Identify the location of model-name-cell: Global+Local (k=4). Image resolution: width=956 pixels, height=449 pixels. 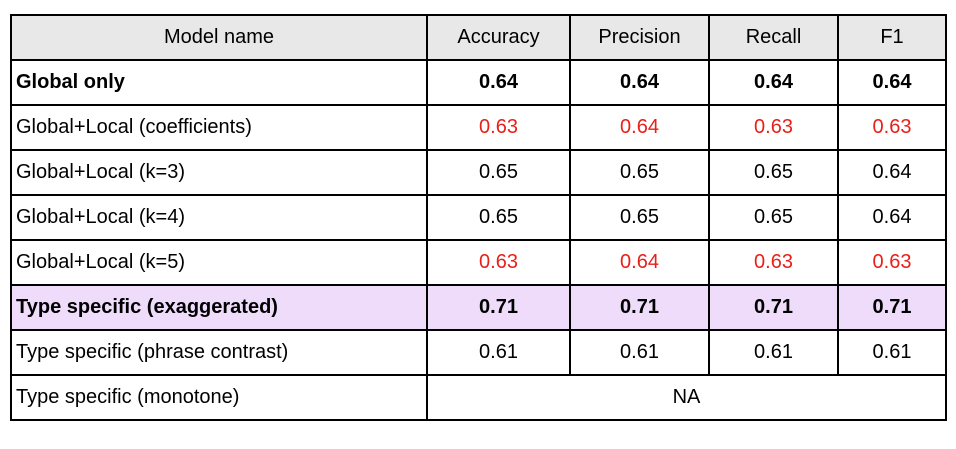
(219, 217).